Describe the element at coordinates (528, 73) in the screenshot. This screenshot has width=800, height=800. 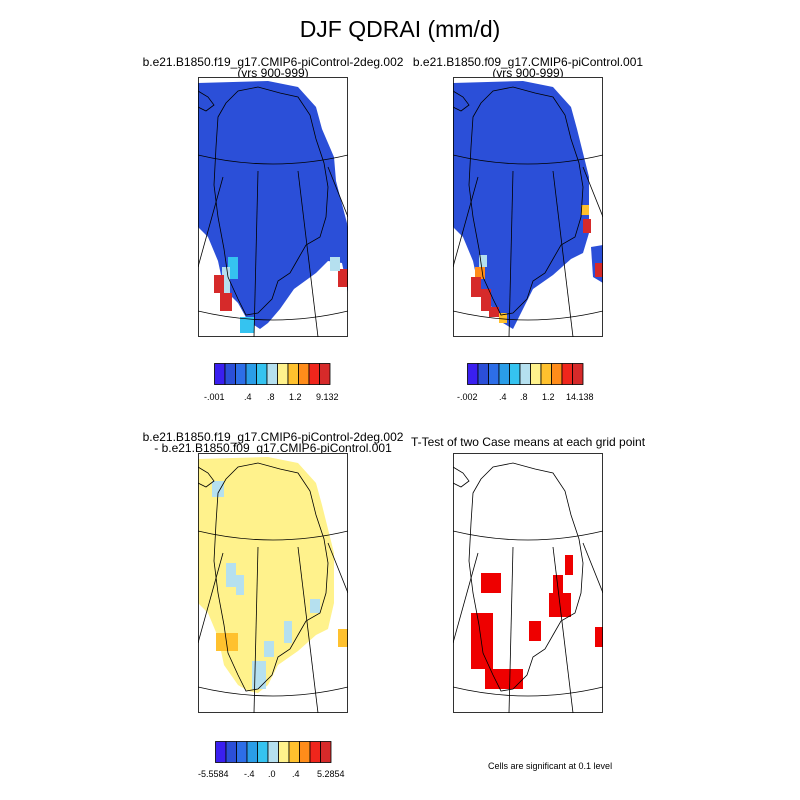
I see `panel-title-case2-line2: (yrs 900-999)` at that location.